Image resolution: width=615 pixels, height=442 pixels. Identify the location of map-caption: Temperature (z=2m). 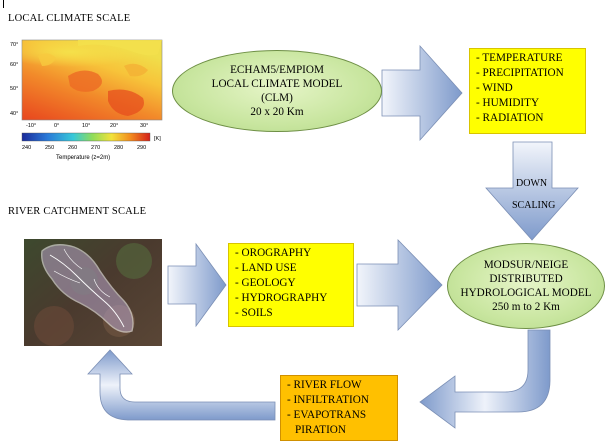
(83, 158).